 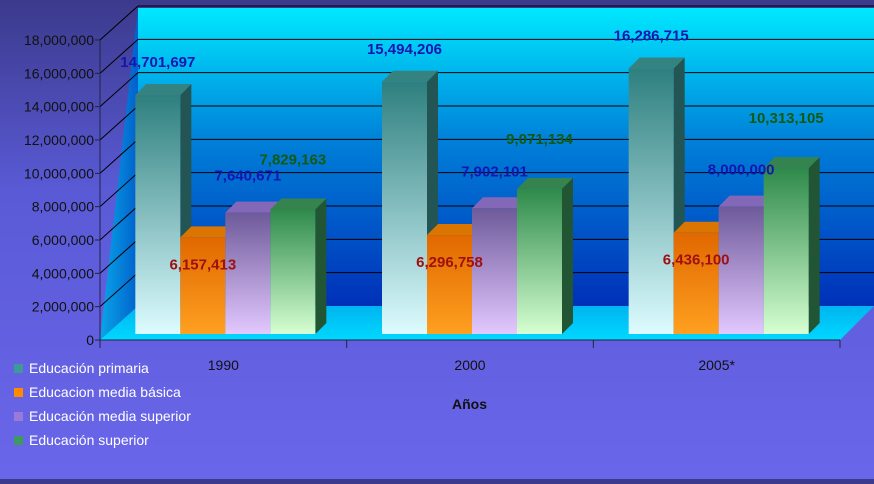 I want to click on legend-item: Educación primaria, so click(x=102, y=368).